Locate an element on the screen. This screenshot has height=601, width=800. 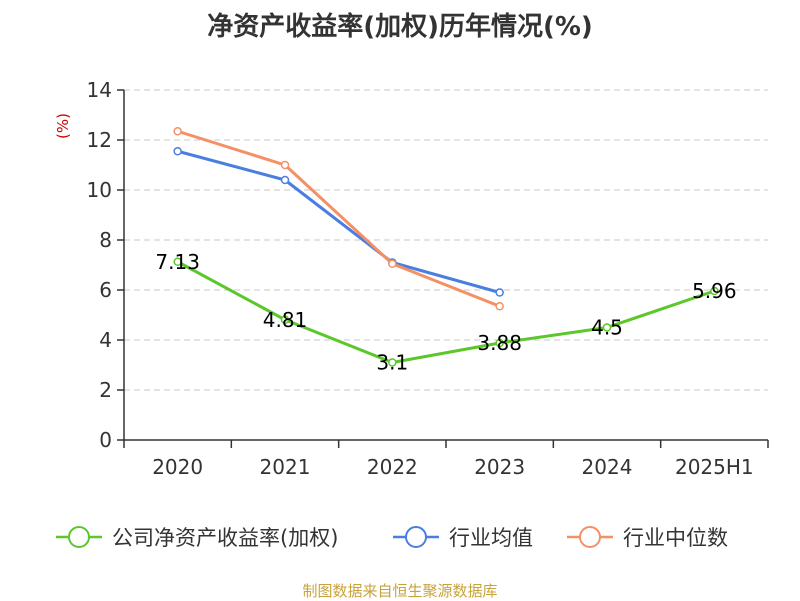
x-tick-label: 2023 is located at coordinates (499, 467).